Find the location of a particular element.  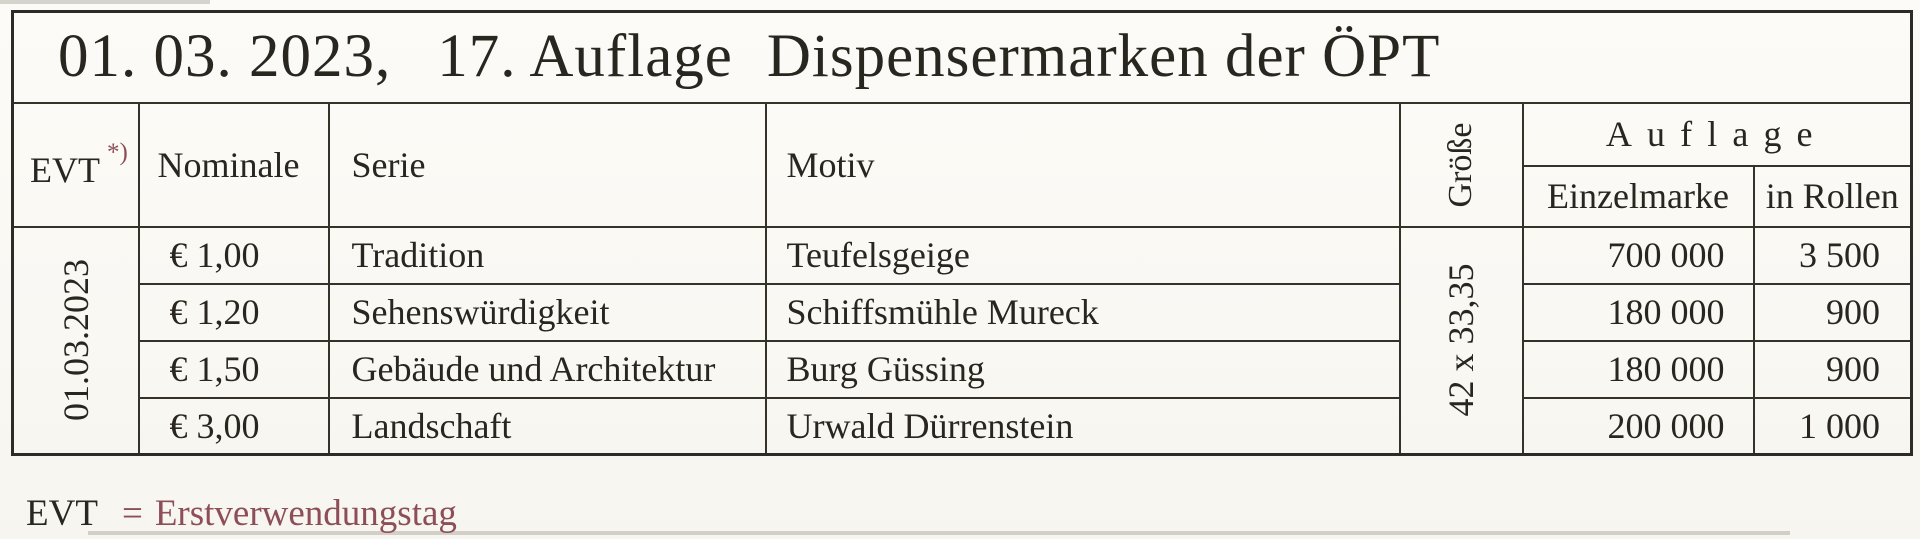

cell-in-rollen: 1 000 is located at coordinates (1832, 426).